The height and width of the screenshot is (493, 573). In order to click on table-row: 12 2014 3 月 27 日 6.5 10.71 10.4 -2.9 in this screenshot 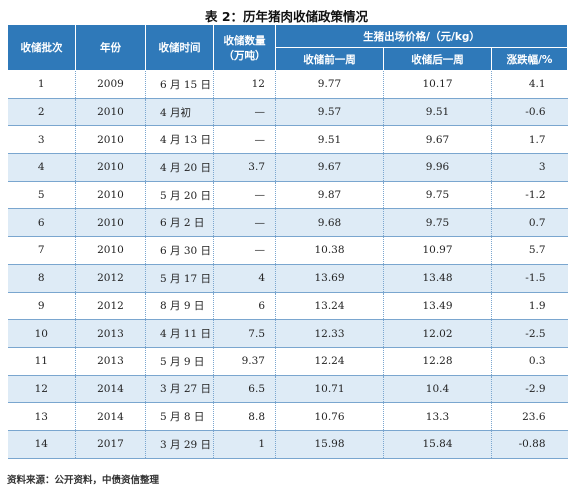, I will do `click(287, 389)`.